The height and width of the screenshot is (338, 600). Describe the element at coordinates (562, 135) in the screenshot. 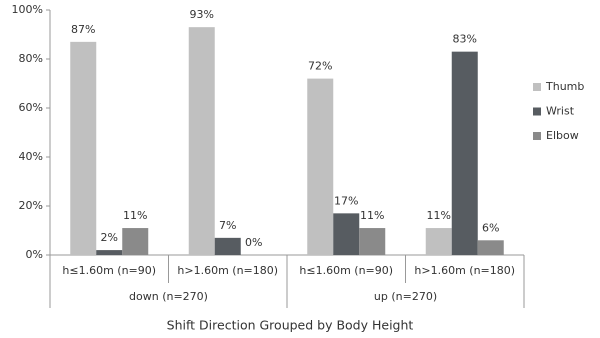

I see `legend-label: Elbow` at that location.